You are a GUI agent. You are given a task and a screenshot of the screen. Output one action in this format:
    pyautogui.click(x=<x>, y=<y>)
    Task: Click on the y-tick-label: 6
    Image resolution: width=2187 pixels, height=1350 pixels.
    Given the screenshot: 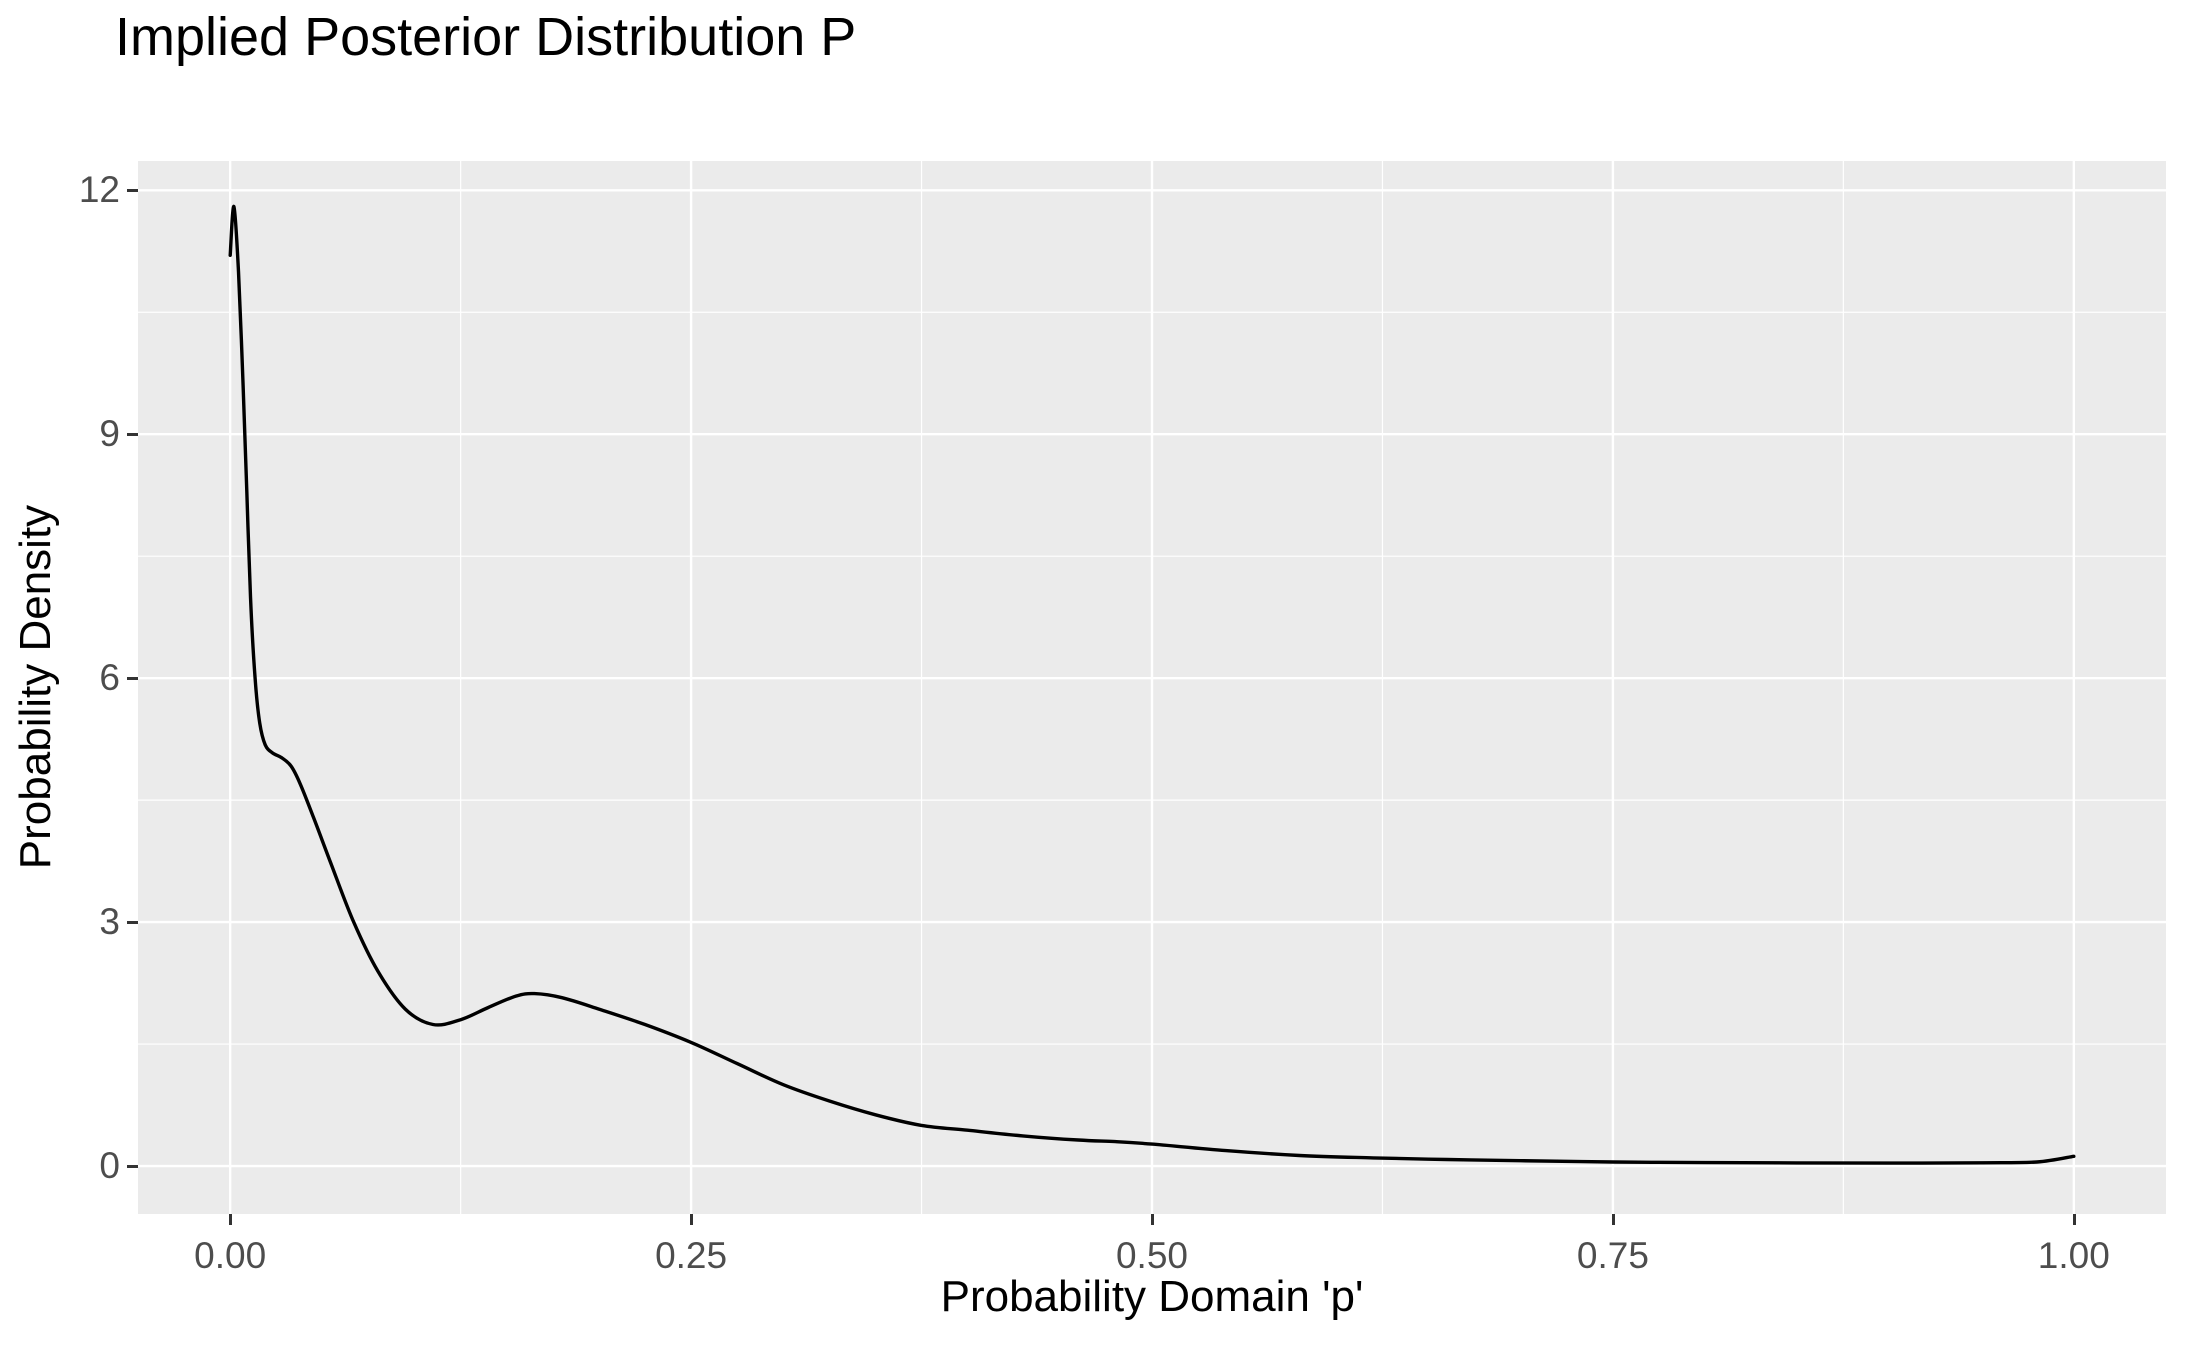 What is the action you would take?
    pyautogui.click(x=109, y=678)
    